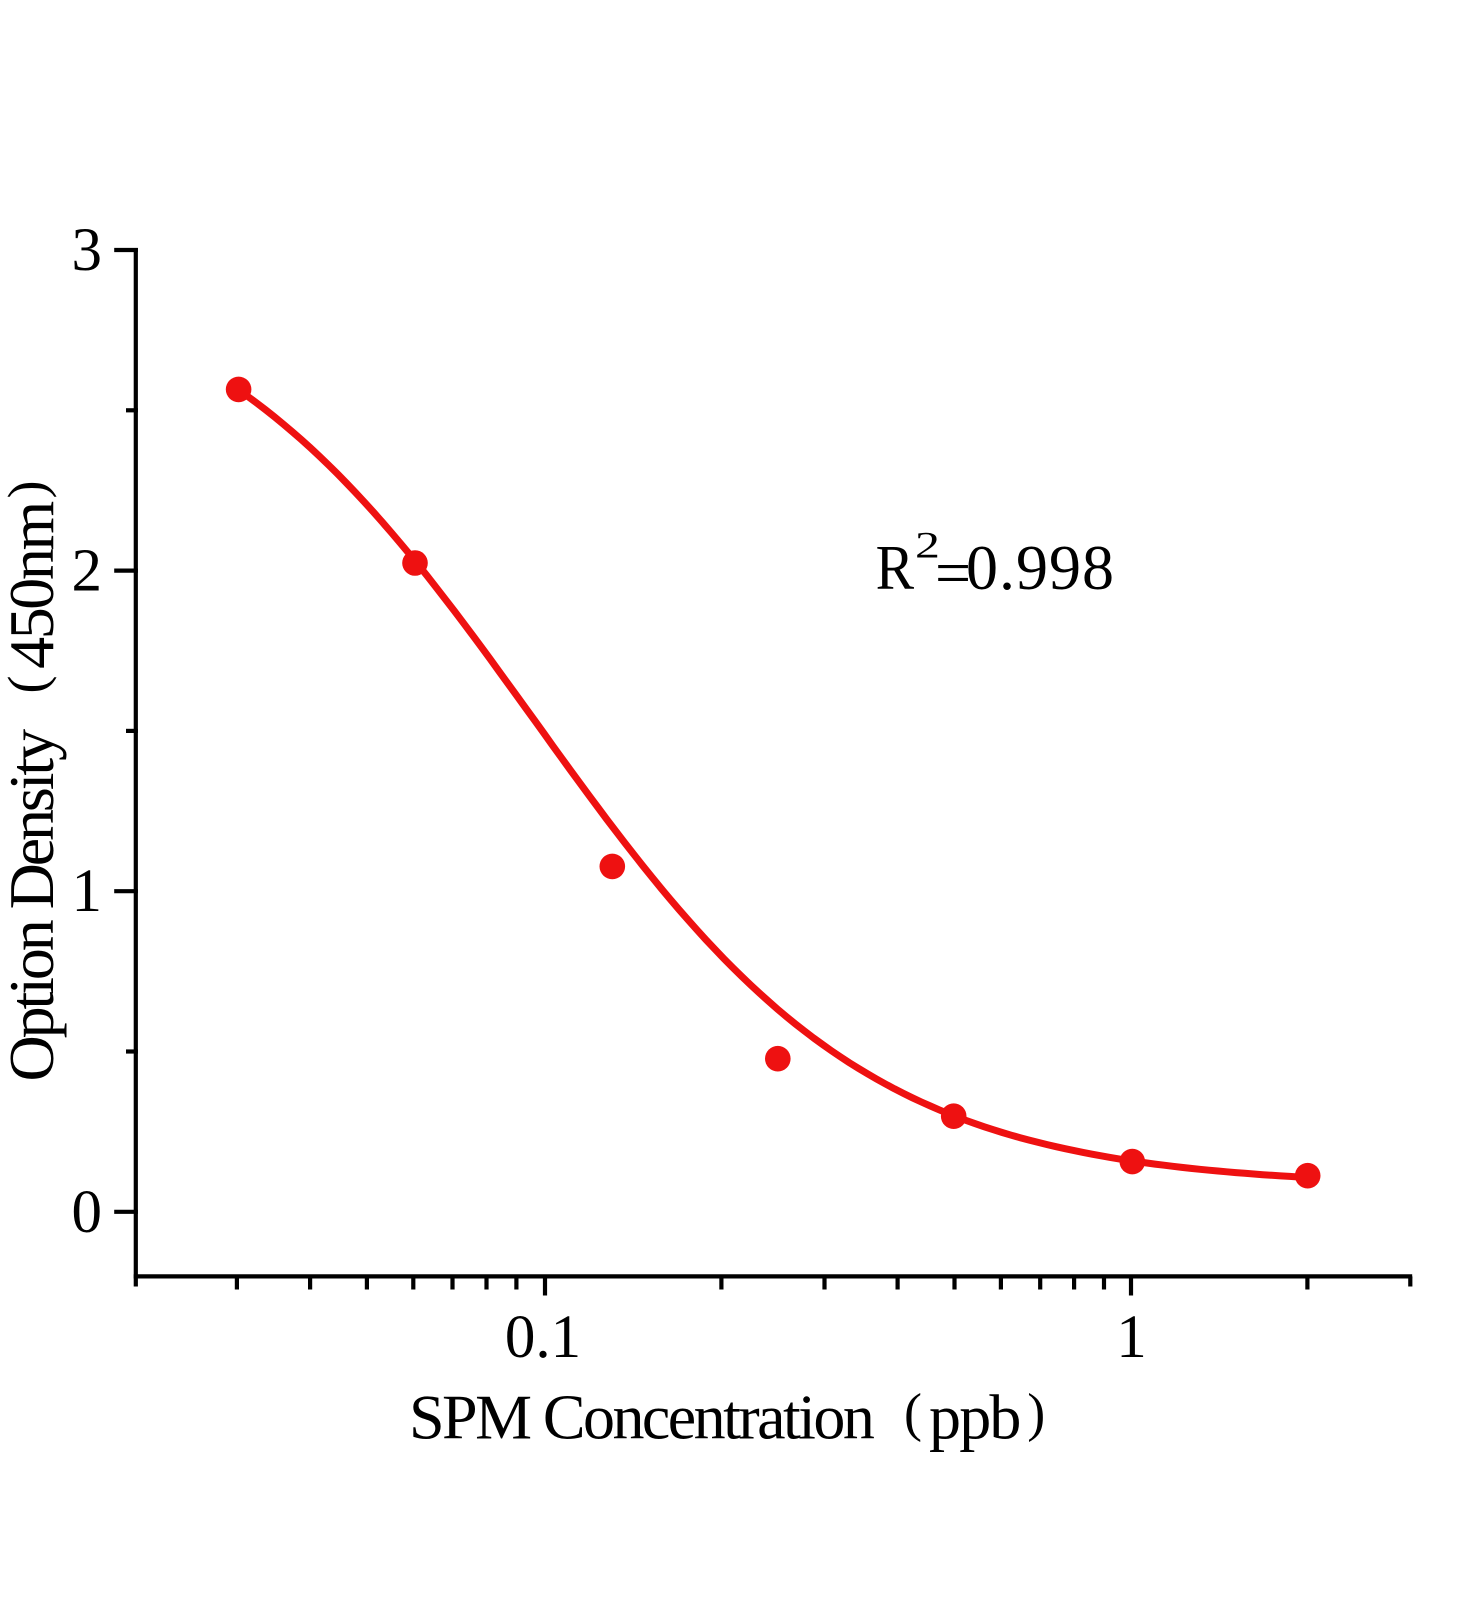 Image resolution: width=1472 pixels, height=1600 pixels. I want to click on svg-text: 0.1, so click(543, 1337).